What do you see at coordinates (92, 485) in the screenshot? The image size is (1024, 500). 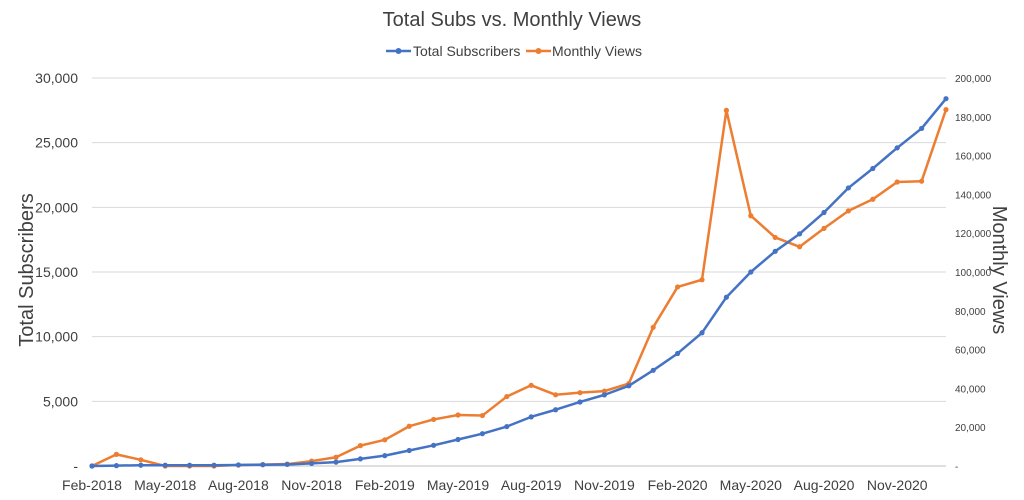 I see `x-tick-label: Feb-2018` at bounding box center [92, 485].